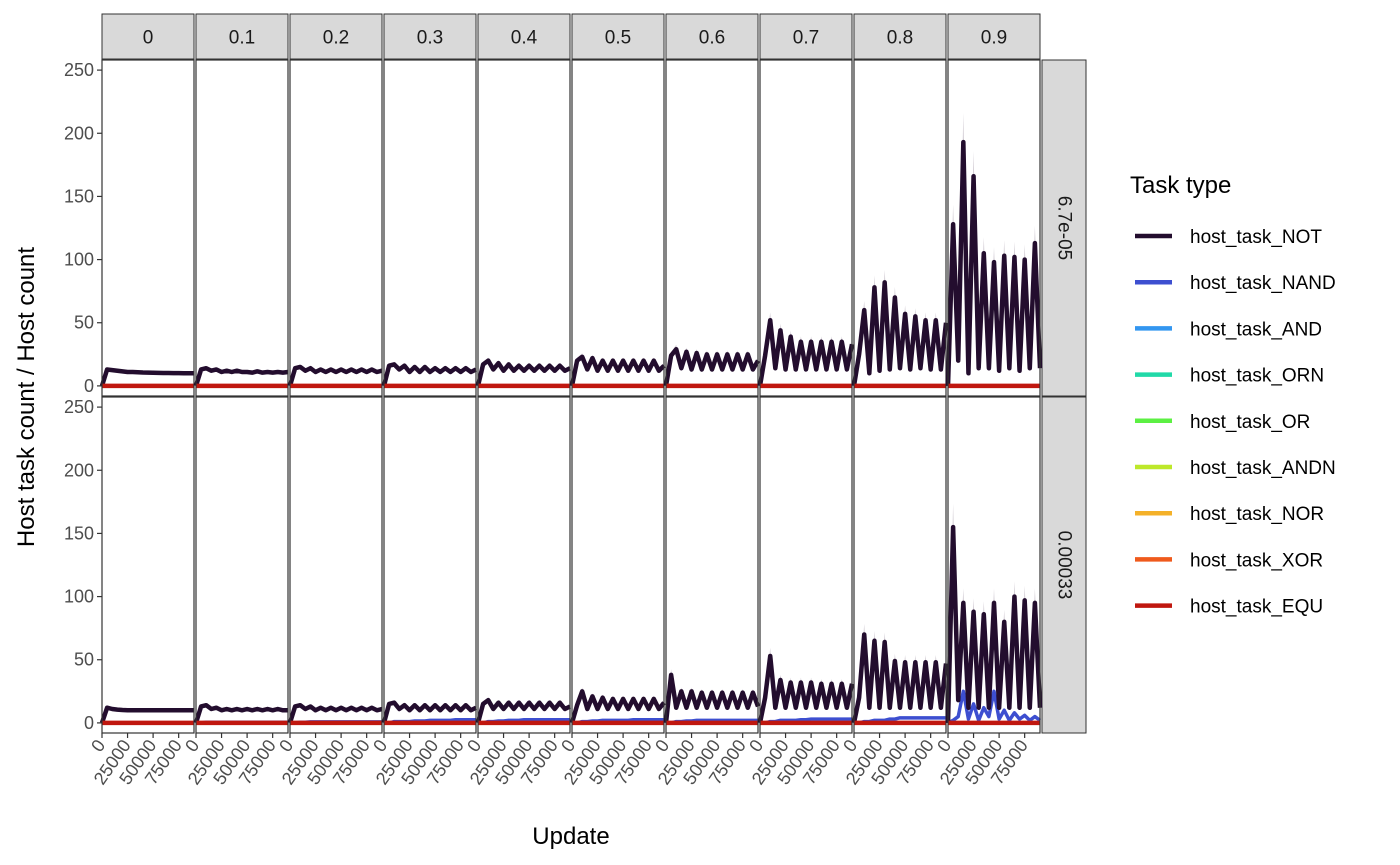 The width and height of the screenshot is (1400, 865). I want to click on legend-title: Task type, so click(1180, 185).